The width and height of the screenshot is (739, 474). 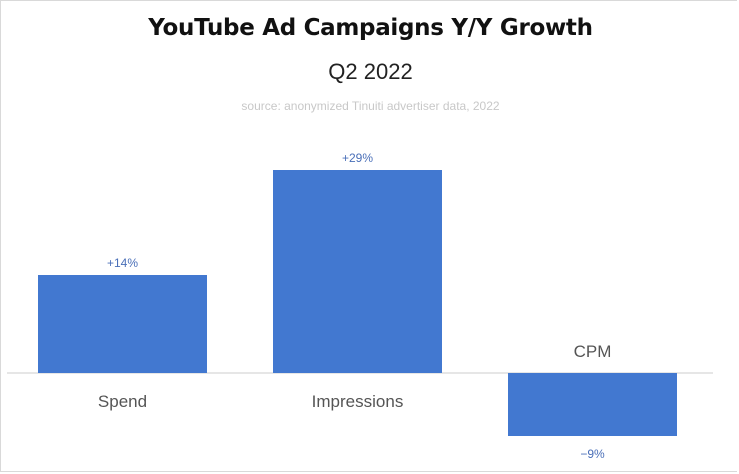 I want to click on chart-title: YouTube Ad Campaigns Y/Y Growth, so click(x=370, y=28).